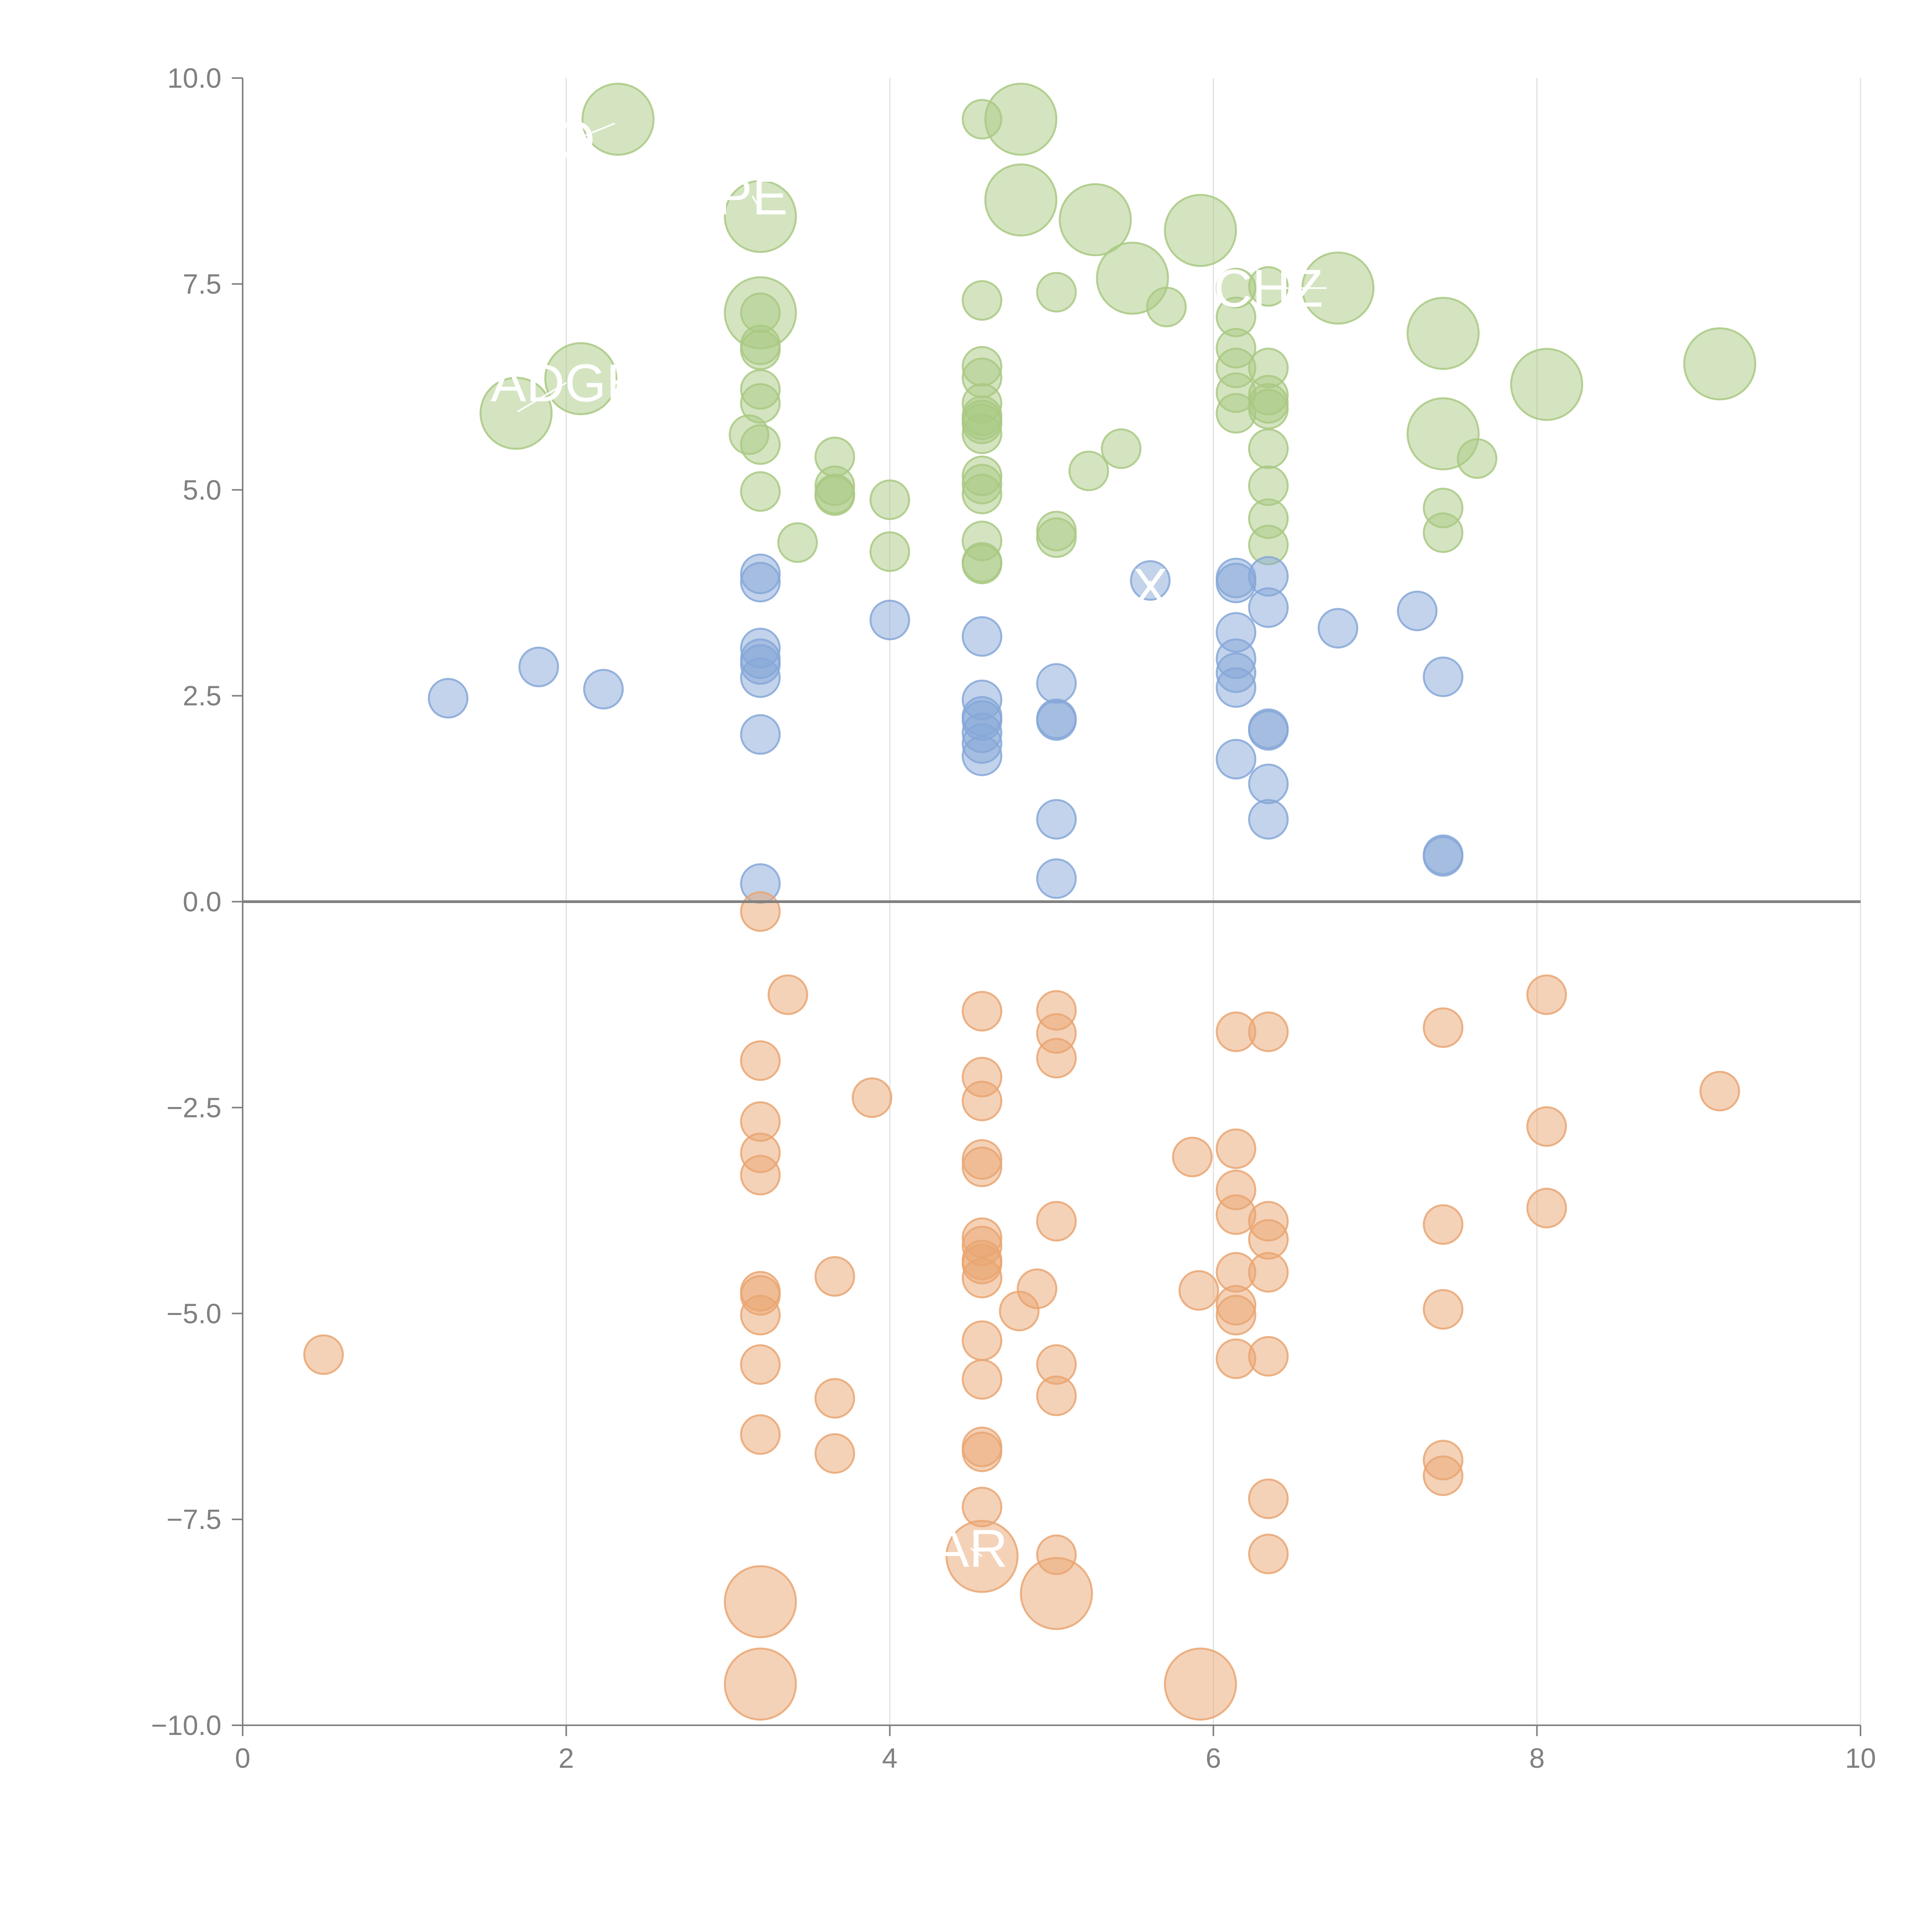 Image resolution: width=1932 pixels, height=1932 pixels. What do you see at coordinates (243, 1758) in the screenshot?
I see `x-tick-label: 0` at bounding box center [243, 1758].